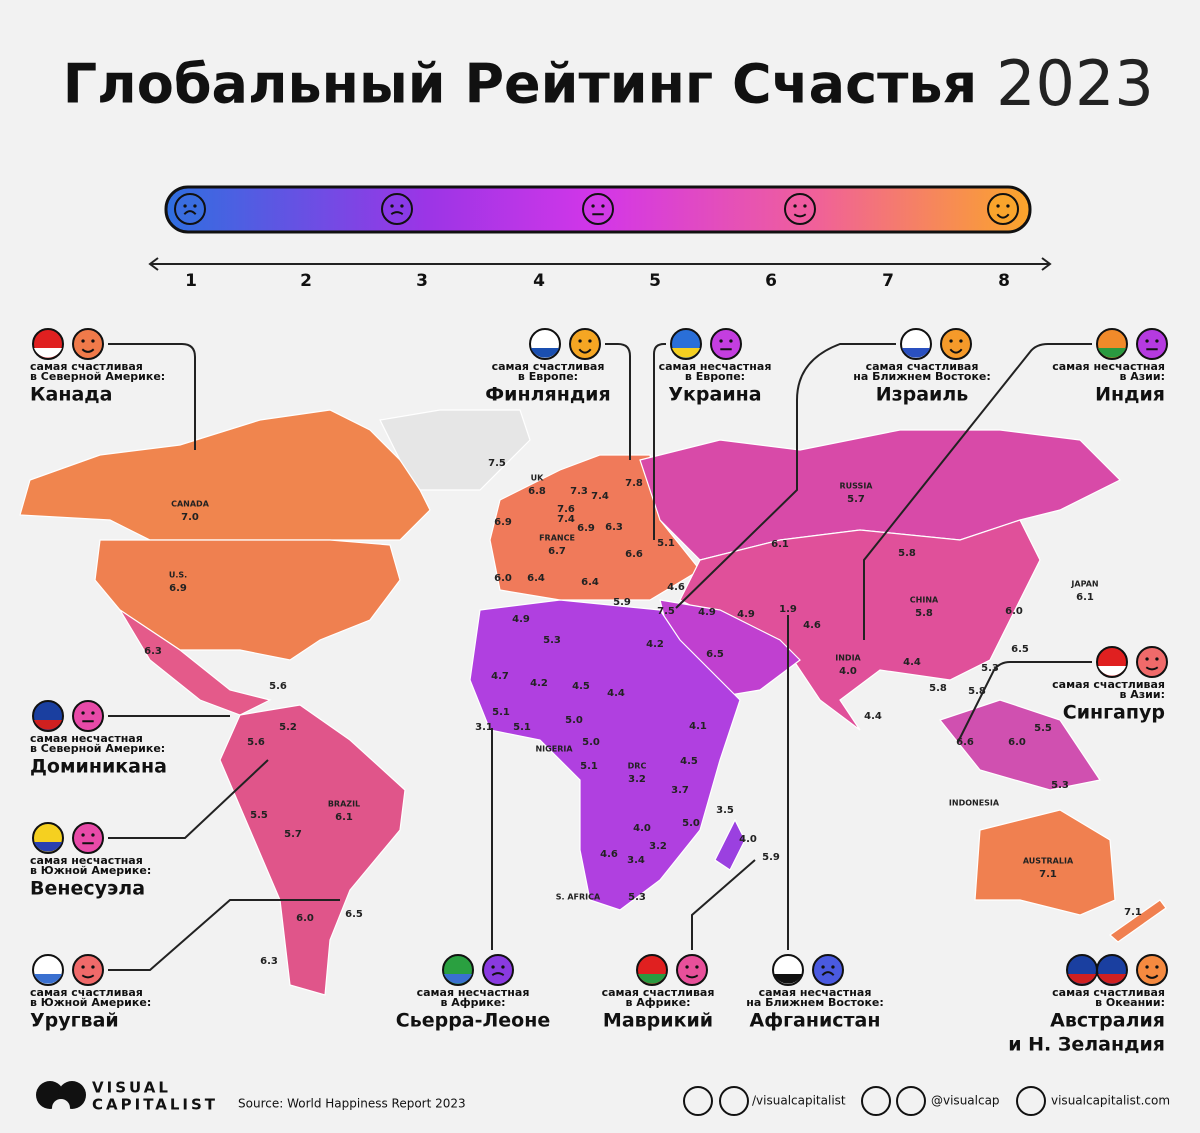  I want to click on callout-caption: на Ближнем Востоке:, so click(815, 1002).